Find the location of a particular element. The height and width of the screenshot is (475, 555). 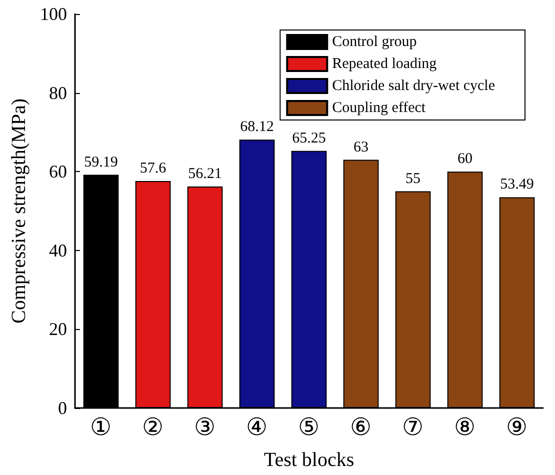

x-tick-label: ⑧ is located at coordinates (465, 428).